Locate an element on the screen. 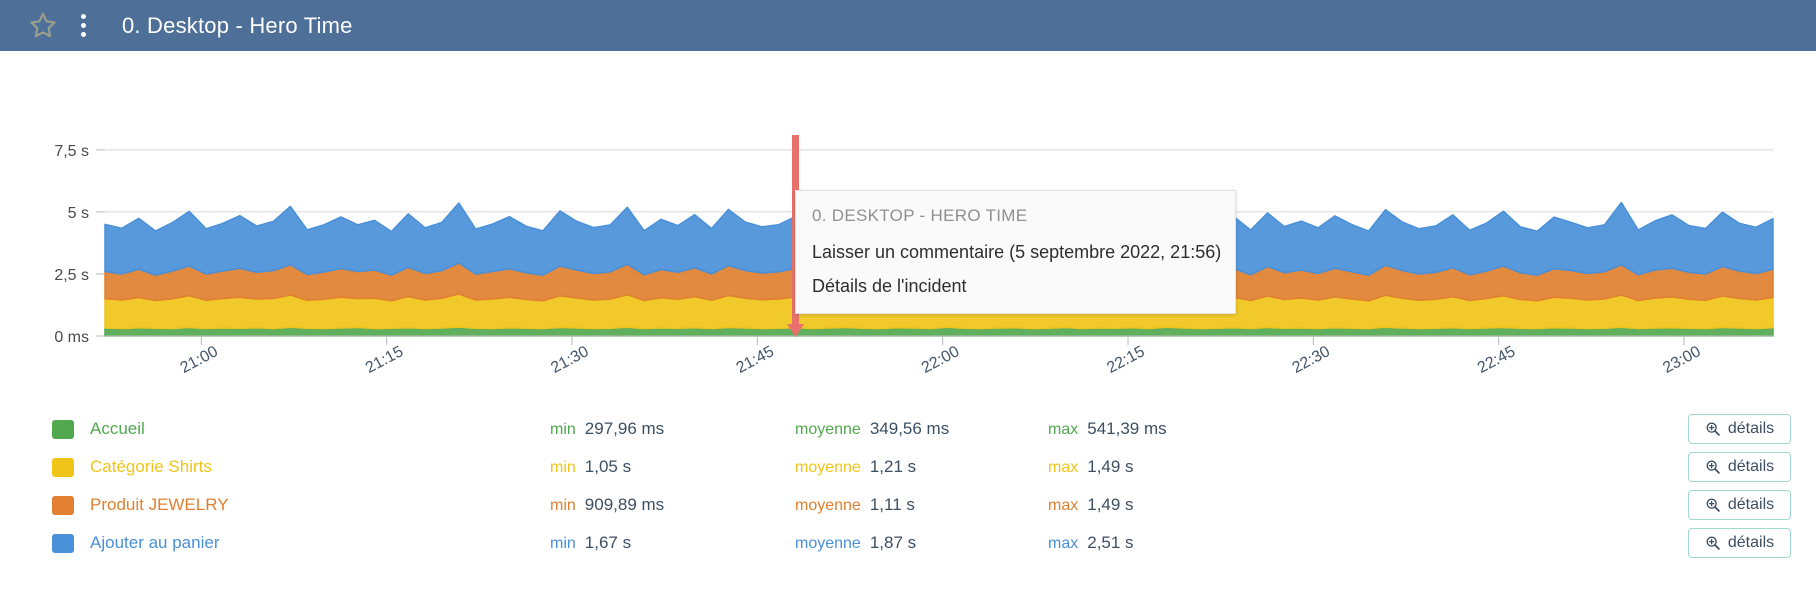 The image size is (1816, 606). x-axis-tick-label: 21:30 is located at coordinates (569, 360).